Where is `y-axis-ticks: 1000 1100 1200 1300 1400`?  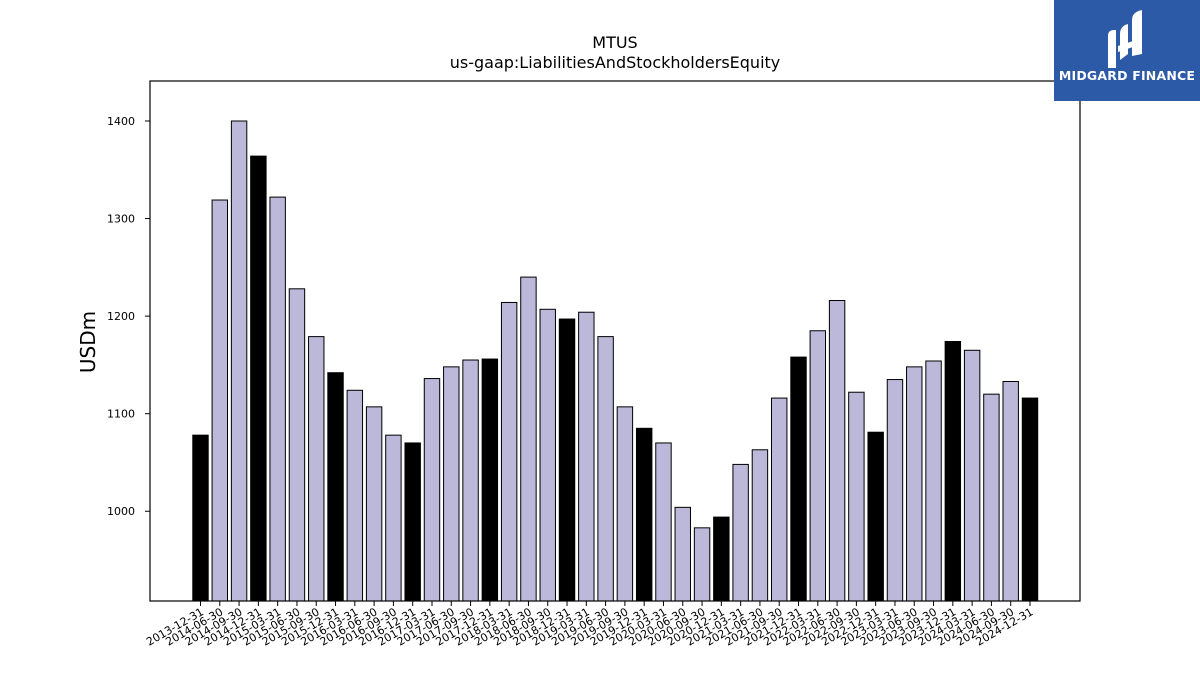
y-axis-ticks: 1000 1100 1200 1300 1400 is located at coordinates (128, 316).